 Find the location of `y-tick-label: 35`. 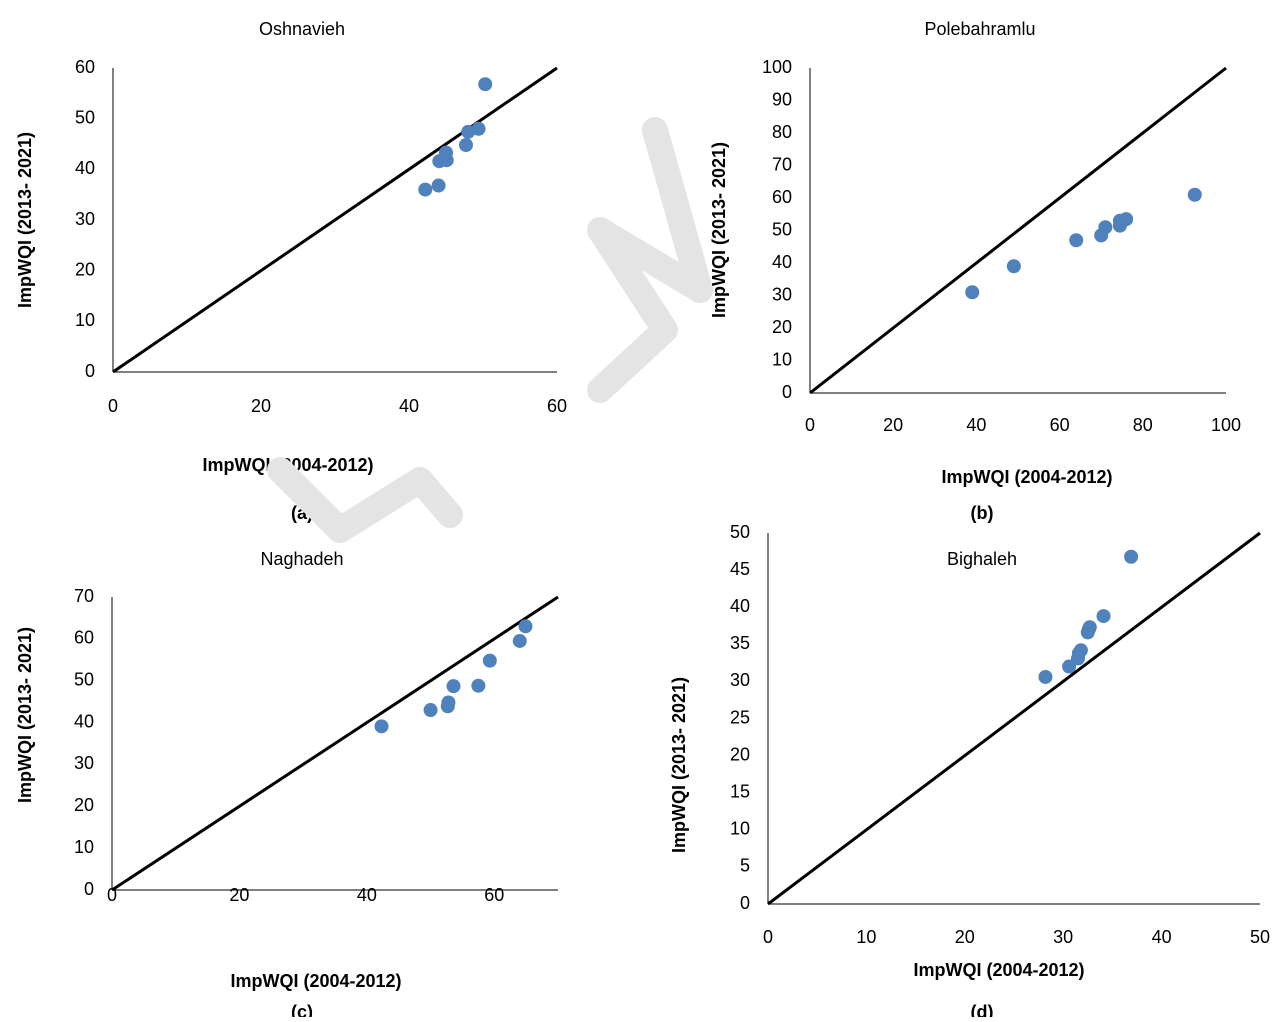

y-tick-label: 35 is located at coordinates (740, 643).